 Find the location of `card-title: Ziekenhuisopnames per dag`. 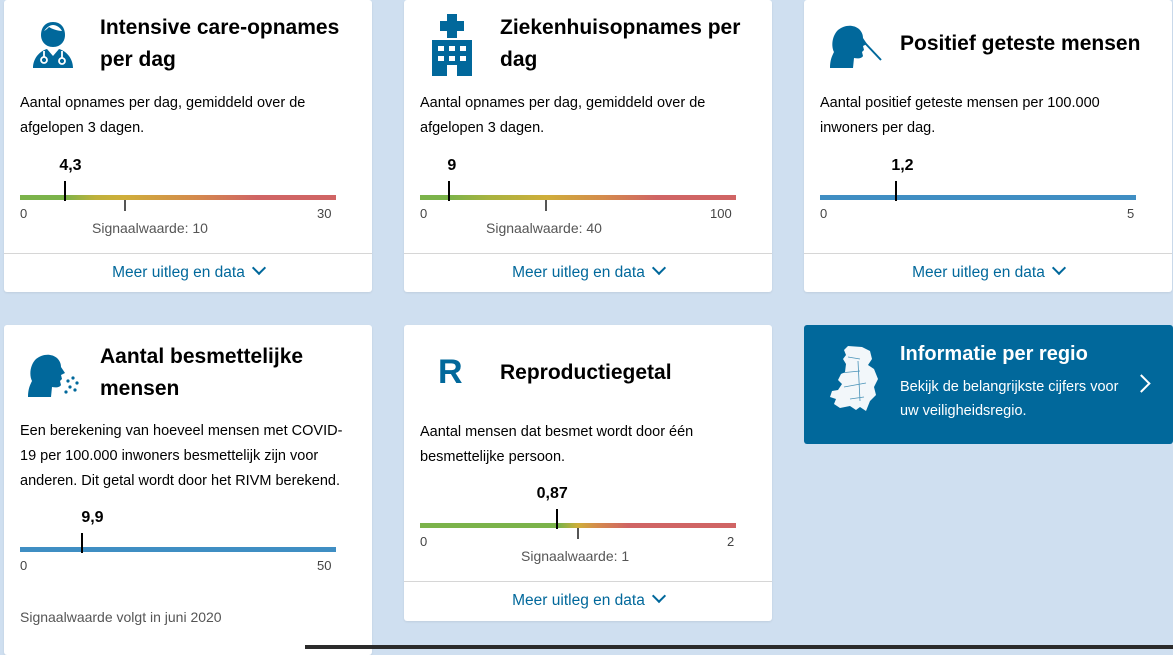

card-title: Ziekenhuisopnames per dag is located at coordinates (620, 43).